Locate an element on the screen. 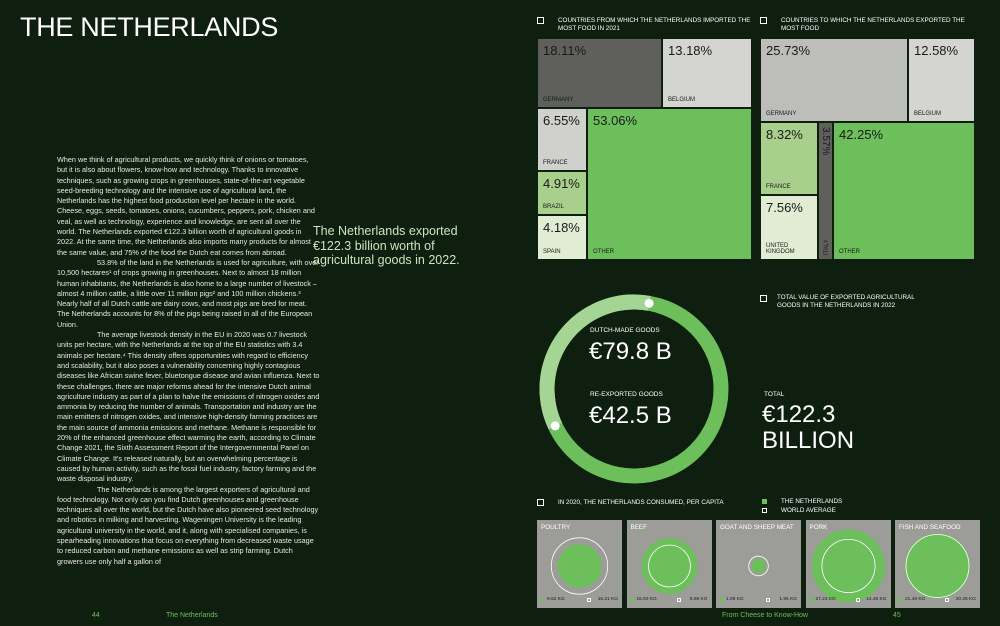 Image resolution: width=1000 pixels, height=626 pixels. panel-label: GOAT AND SHEEP MEAT is located at coordinates (757, 527).